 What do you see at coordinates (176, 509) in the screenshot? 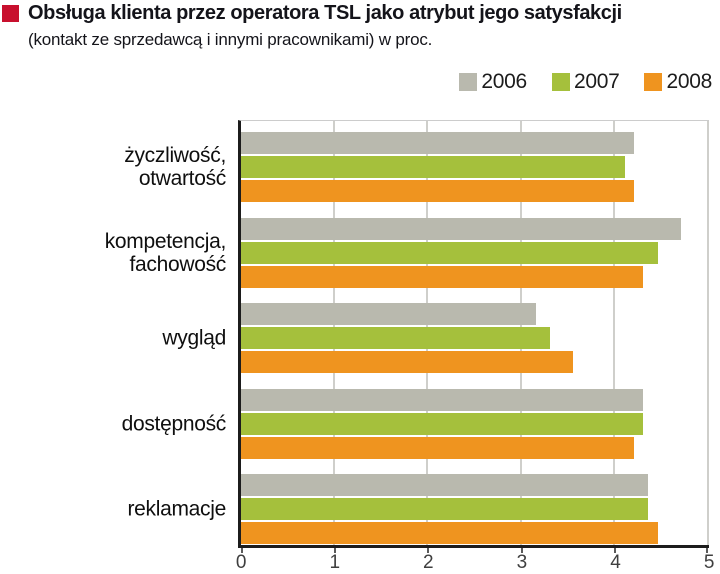
I see `category-label-4: reklamacje` at bounding box center [176, 509].